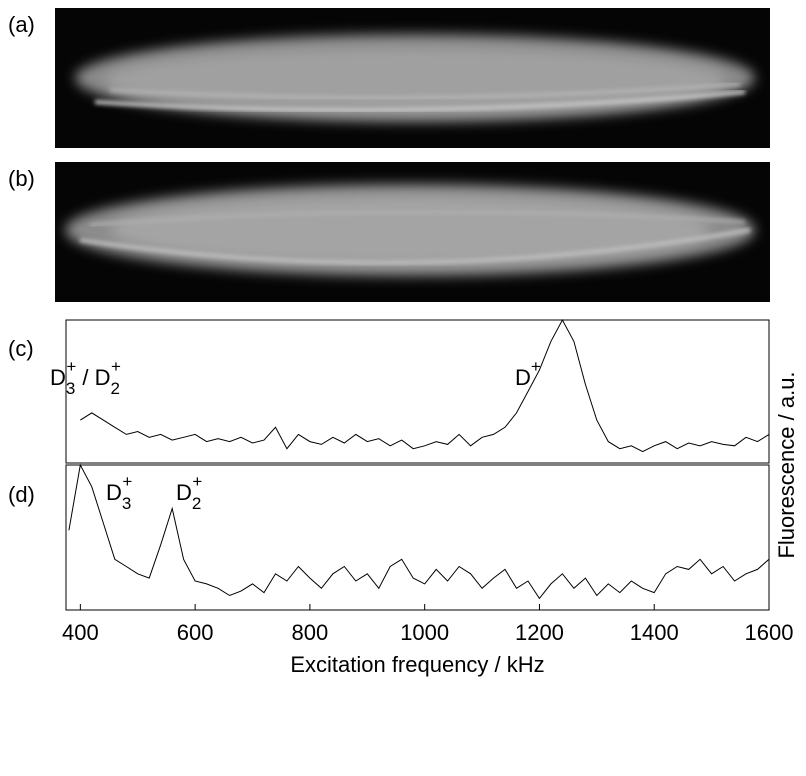  What do you see at coordinates (93, 377) in the screenshot?
I see `annotation-part: / D` at bounding box center [93, 377].